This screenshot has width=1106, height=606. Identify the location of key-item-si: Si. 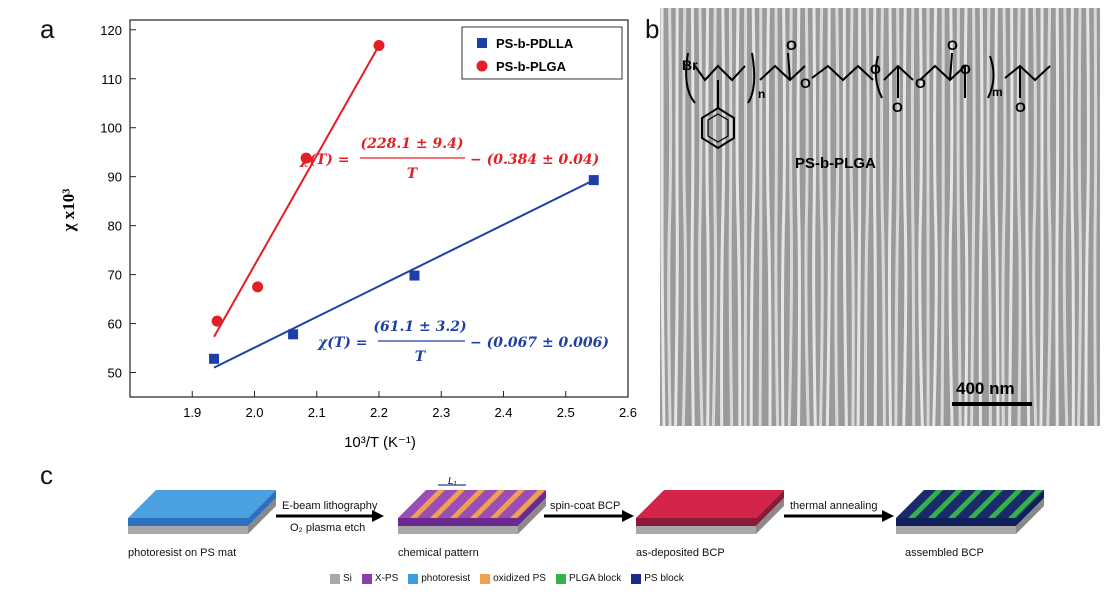
(341, 578).